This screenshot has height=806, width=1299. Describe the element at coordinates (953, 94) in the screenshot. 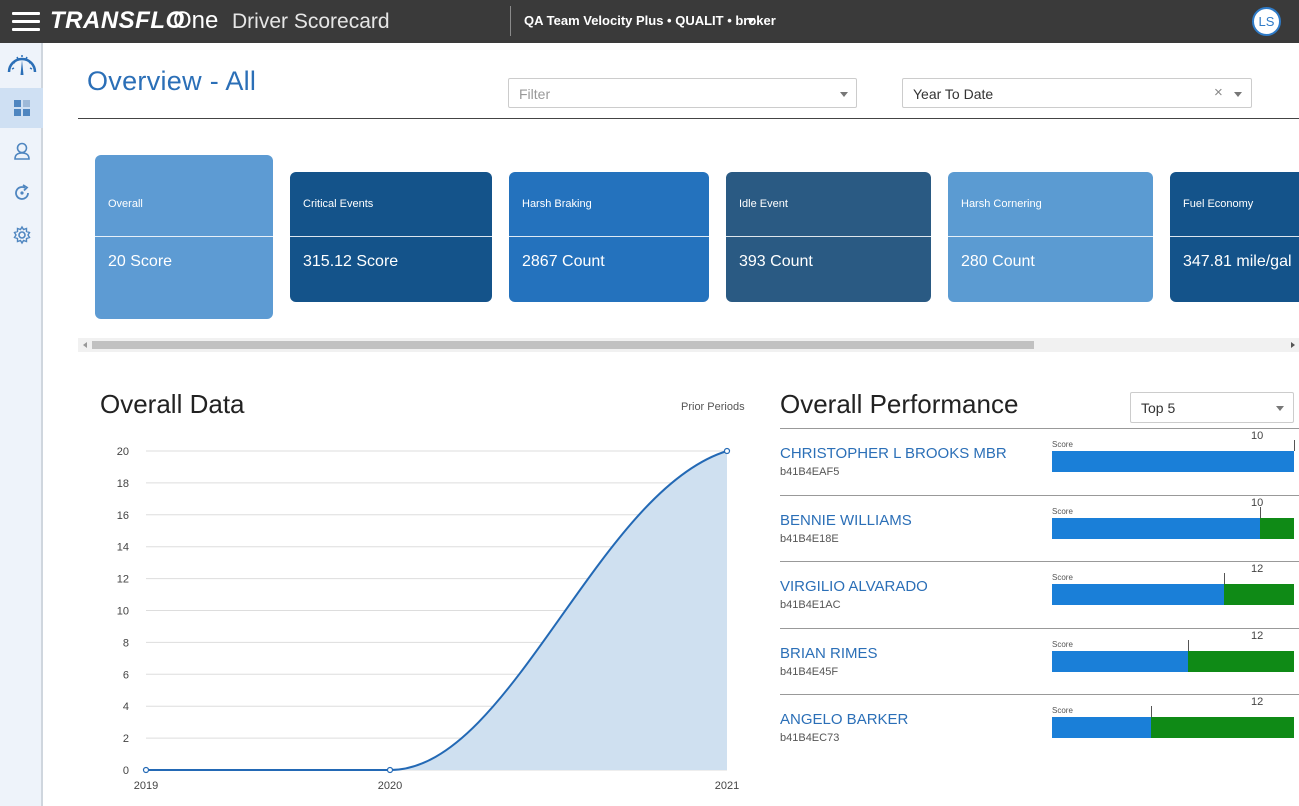

I see `period-value: Year To Date` at that location.